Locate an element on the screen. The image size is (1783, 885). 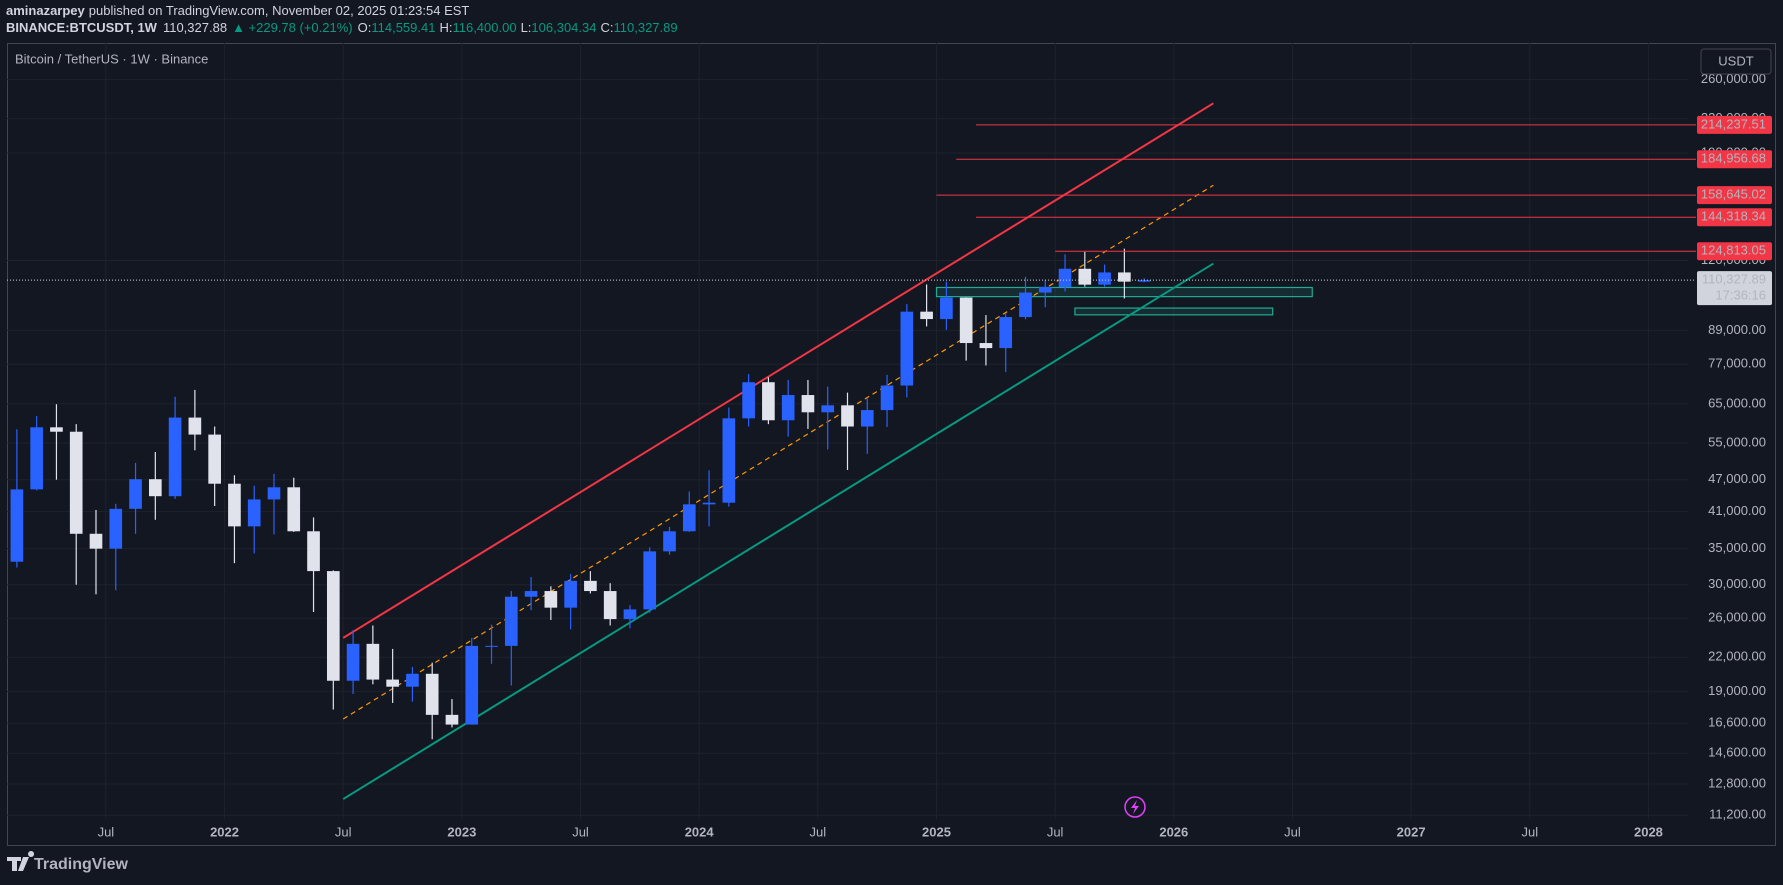
y-tick-label: 12,800.00 is located at coordinates (1737, 782).